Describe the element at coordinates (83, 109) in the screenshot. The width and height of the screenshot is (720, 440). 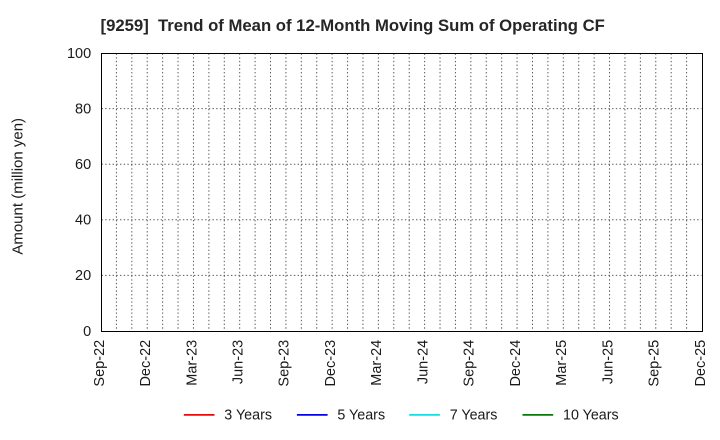
I see `svg-text: 80` at that location.